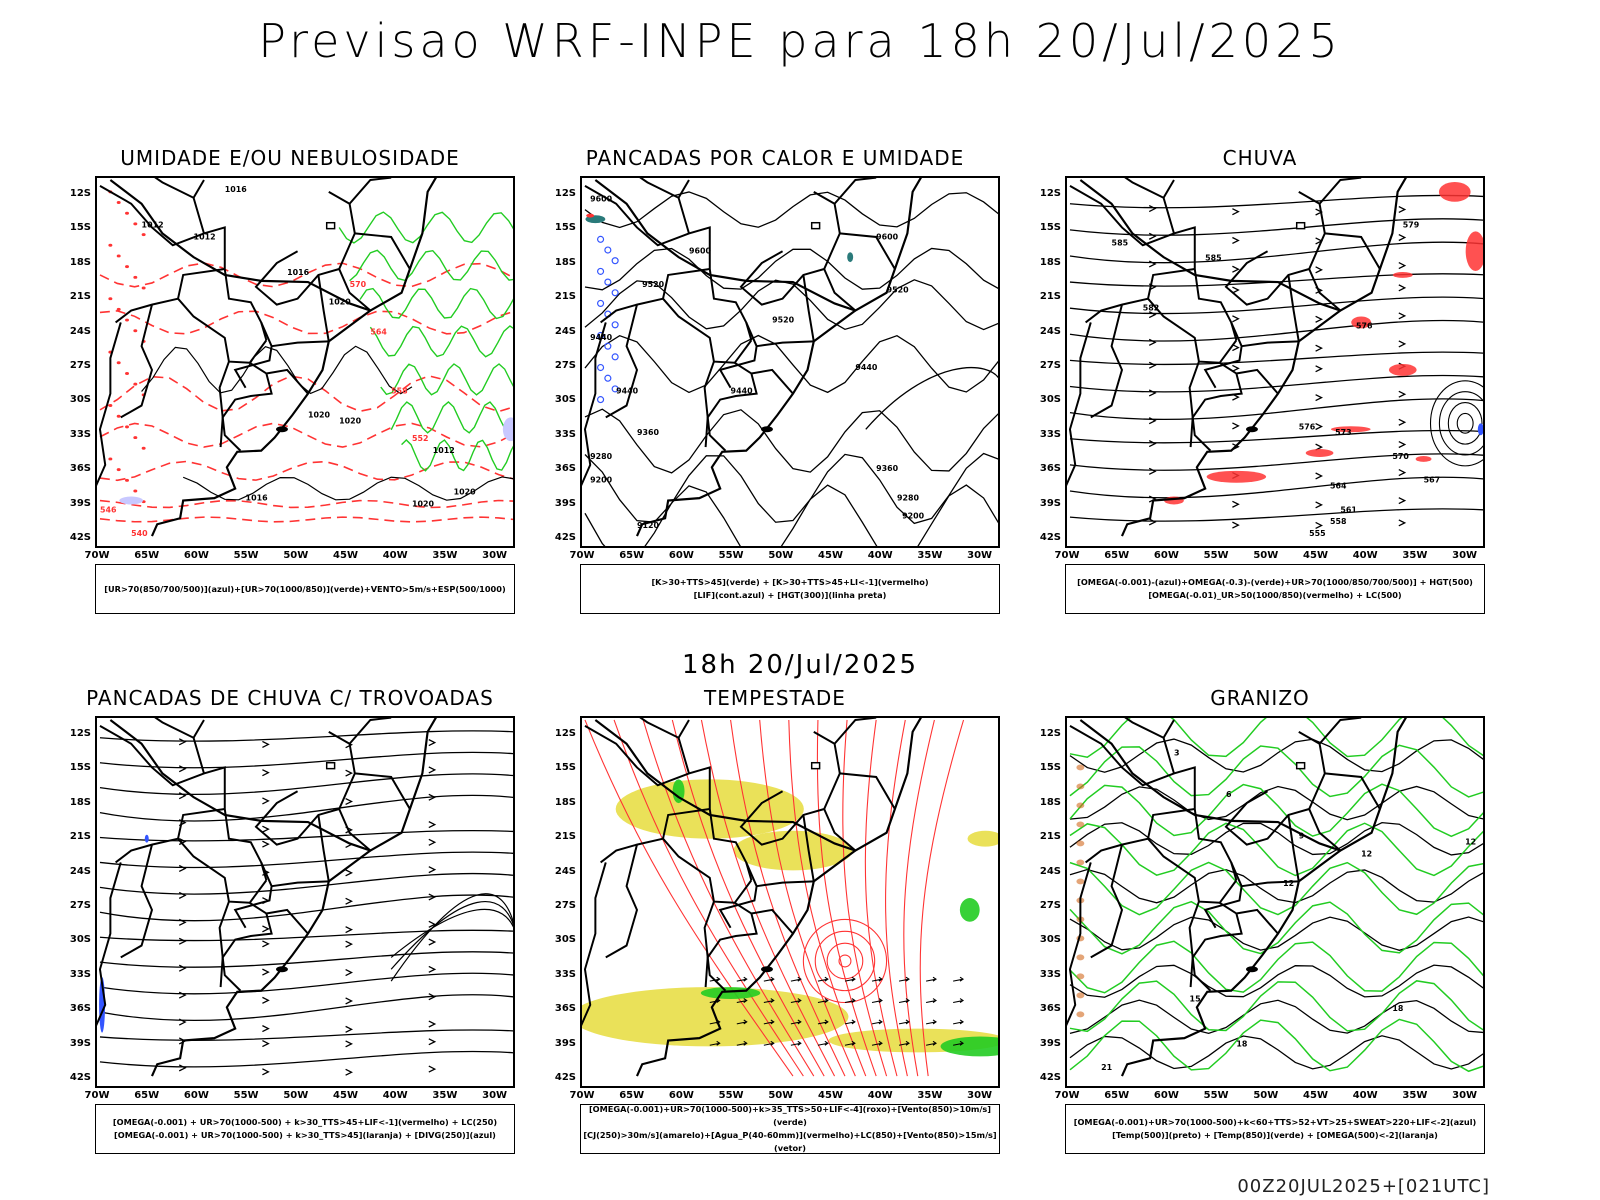  Describe the element at coordinates (1365, 555) in the screenshot. I see `longitude-tick-label: 40W` at that location.